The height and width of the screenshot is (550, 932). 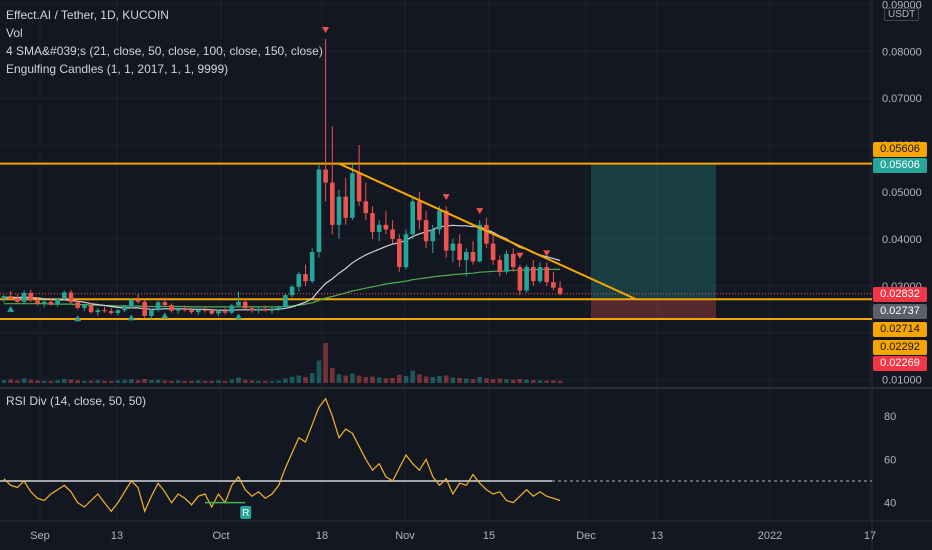 What do you see at coordinates (87, 15) in the screenshot?
I see `symbol-title: Effect.AI / Tether, 1D, KUCOIN` at bounding box center [87, 15].